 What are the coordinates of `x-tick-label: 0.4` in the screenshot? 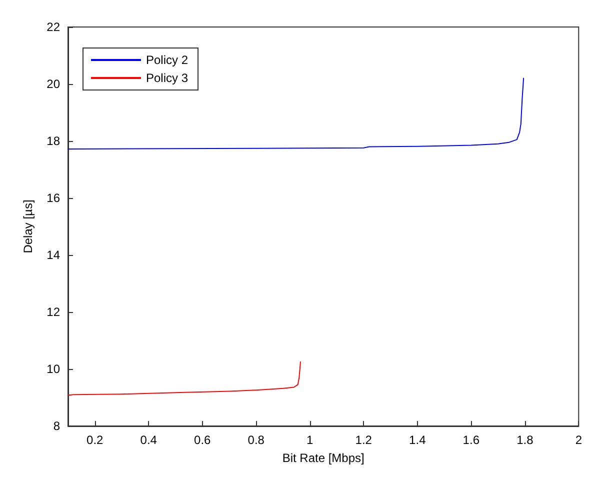 It's located at (149, 440).